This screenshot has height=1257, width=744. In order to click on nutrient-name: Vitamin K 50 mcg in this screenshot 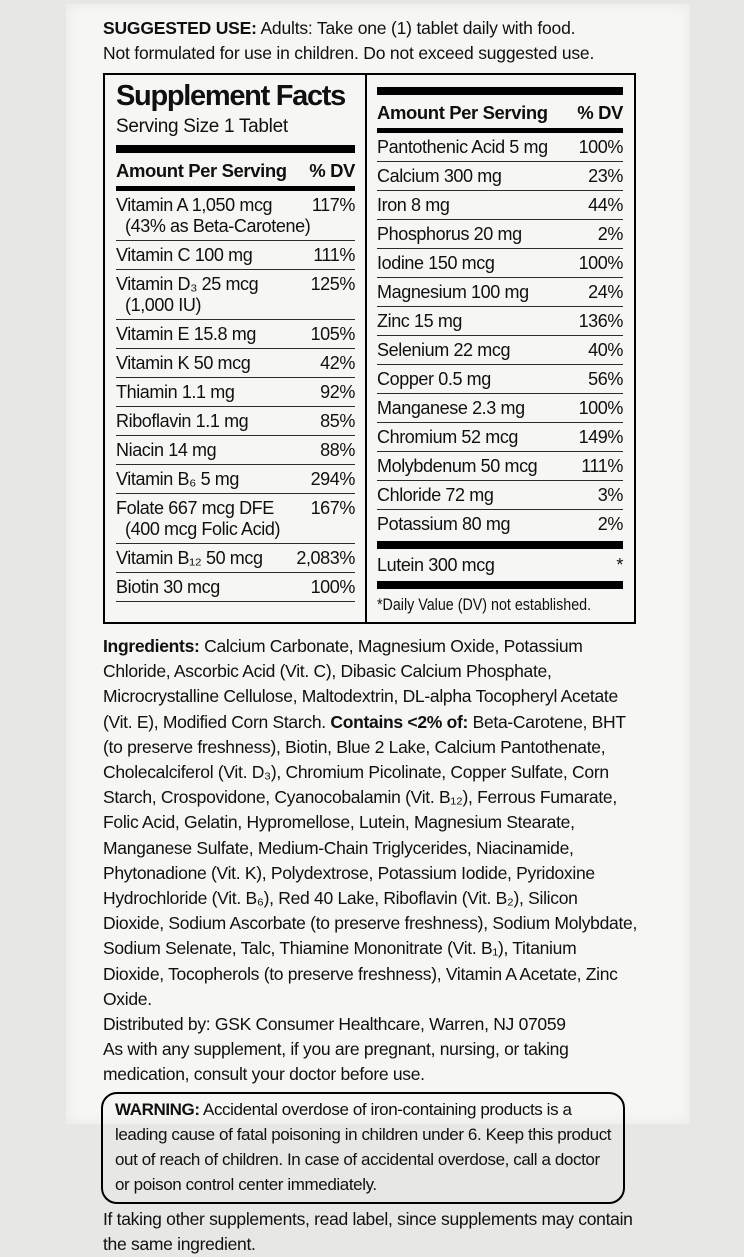, I will do `click(183, 363)`.